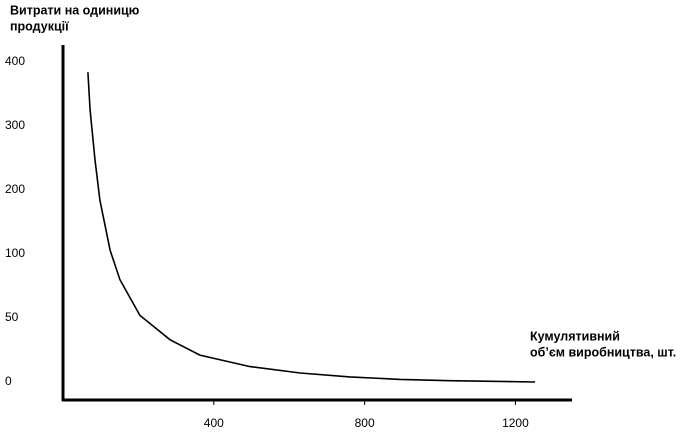  Describe the element at coordinates (15, 125) in the screenshot. I see `y-tick-label: 300` at that location.